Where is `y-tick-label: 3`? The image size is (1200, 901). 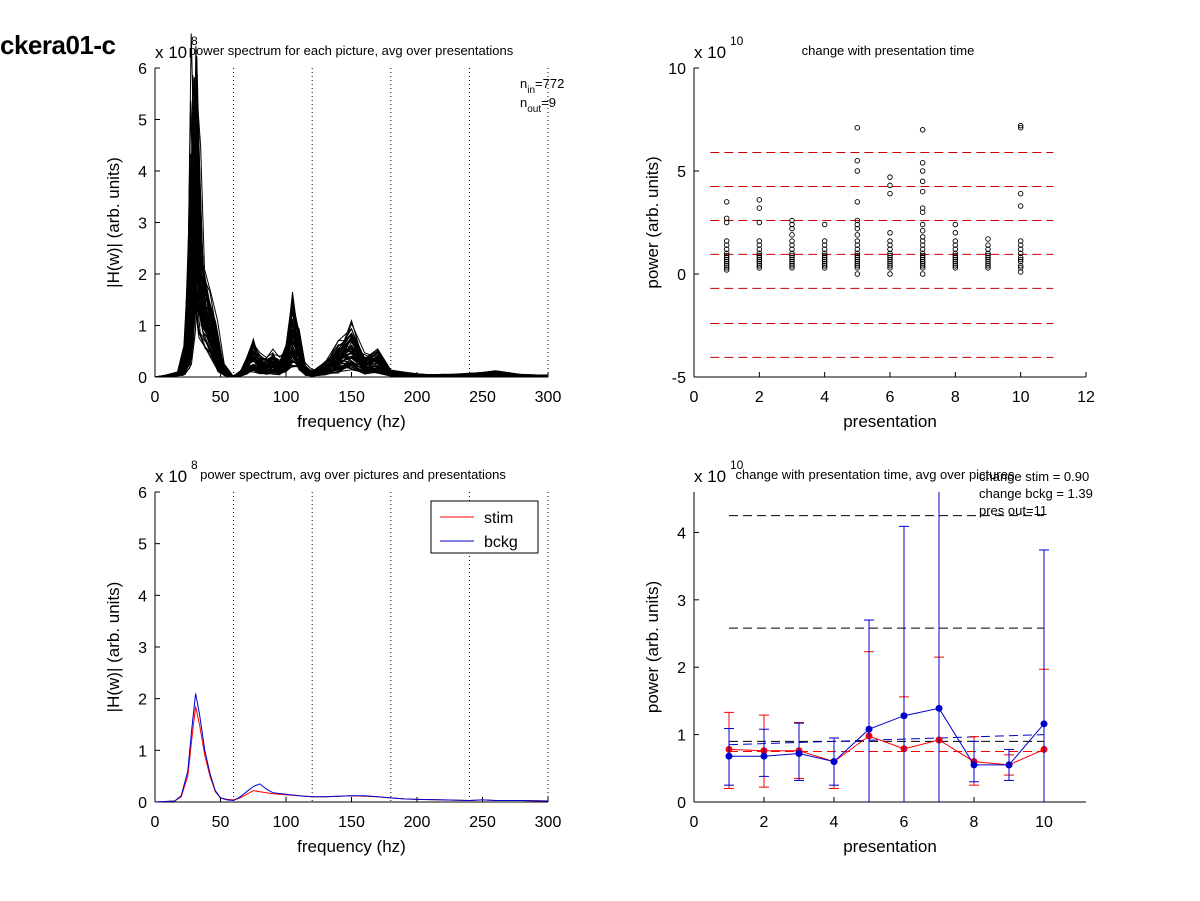 y-tick-label: 3 is located at coordinates (142, 648).